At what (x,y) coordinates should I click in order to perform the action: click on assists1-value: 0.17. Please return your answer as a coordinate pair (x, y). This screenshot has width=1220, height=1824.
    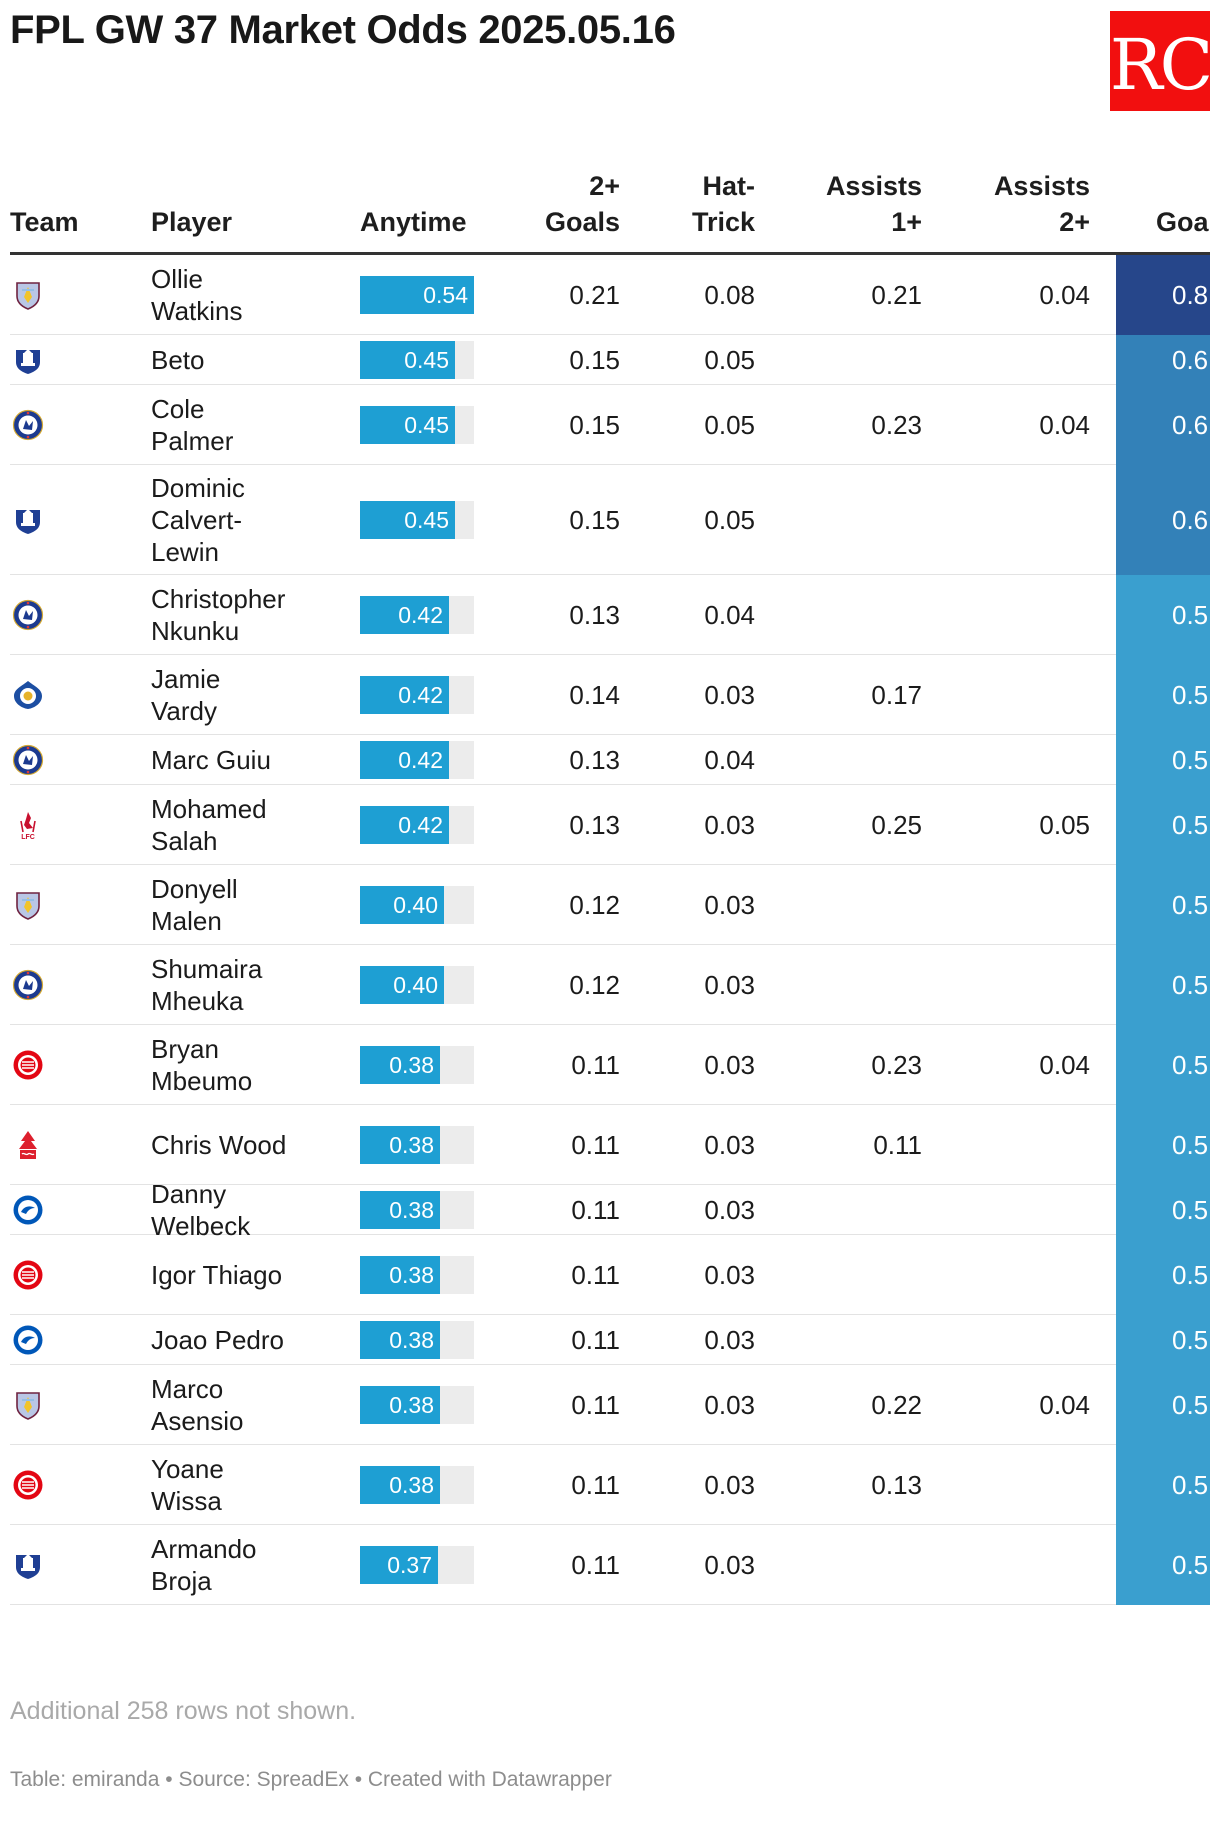
    Looking at the image, I should click on (896, 695).